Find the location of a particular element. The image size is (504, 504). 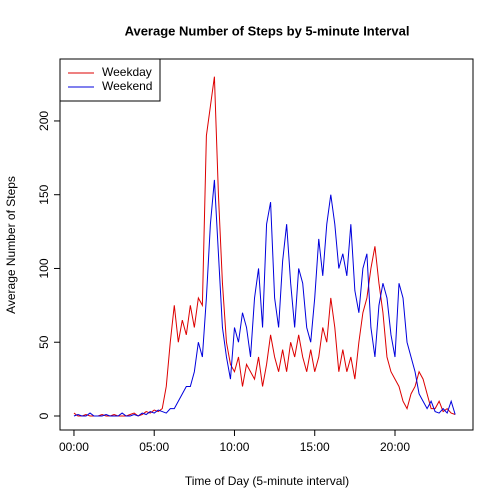

x-tick-label: 00:00 is located at coordinates (74, 447).